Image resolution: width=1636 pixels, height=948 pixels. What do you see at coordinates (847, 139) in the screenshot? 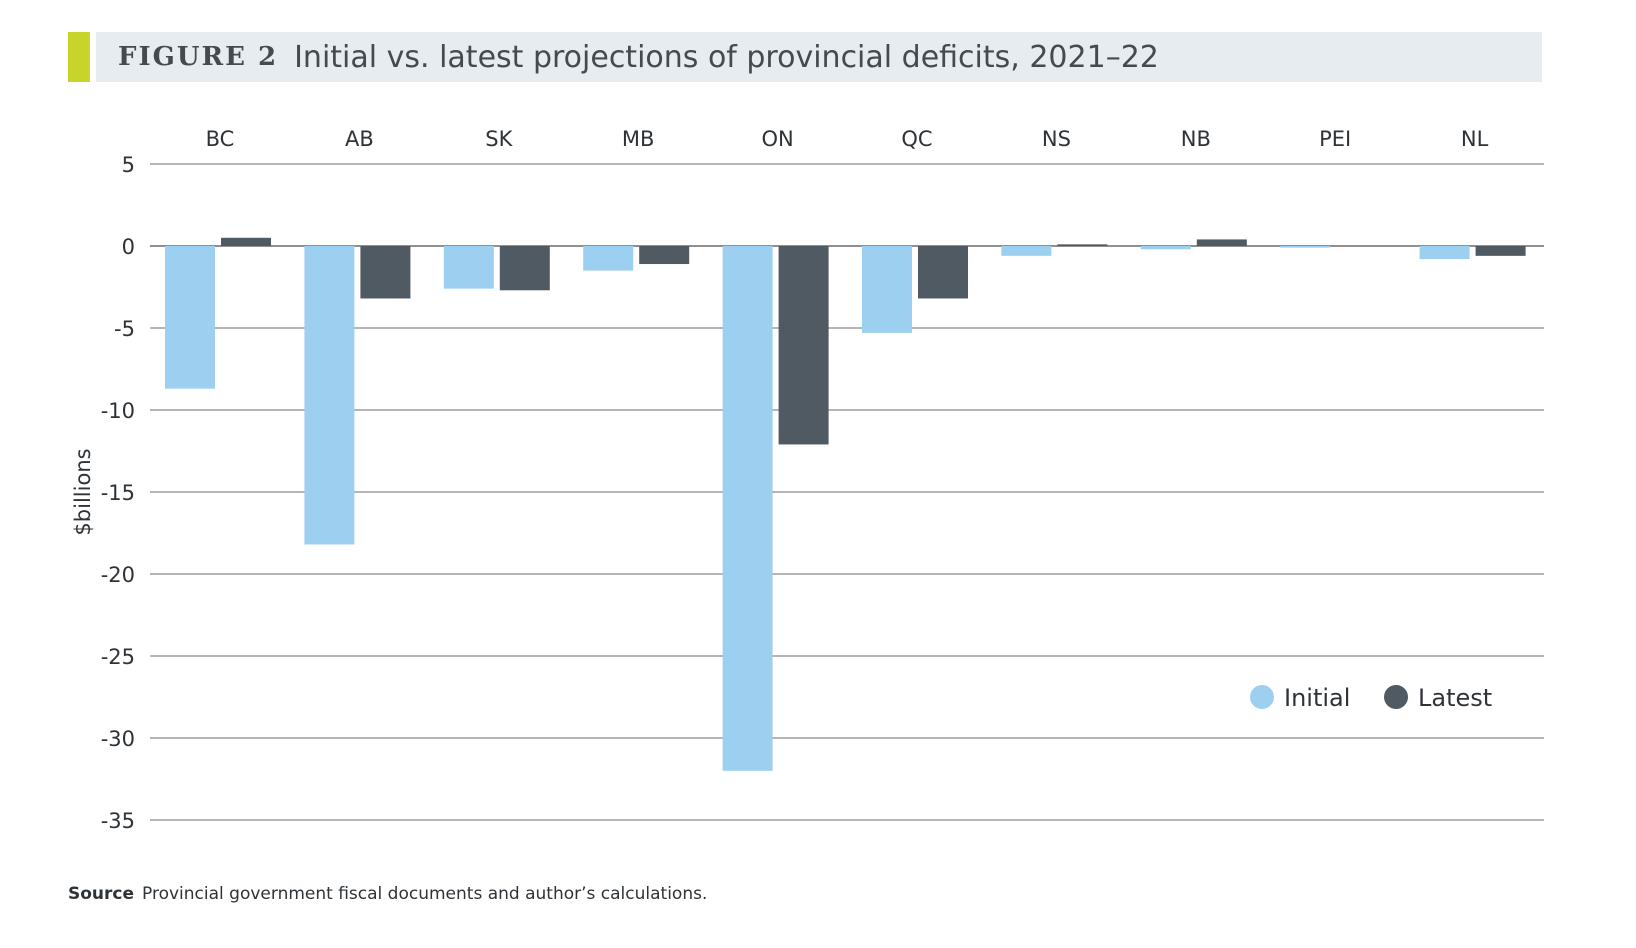
I see `category-labels: BC AB SK MB ON QC NS NB PEI NL` at bounding box center [847, 139].